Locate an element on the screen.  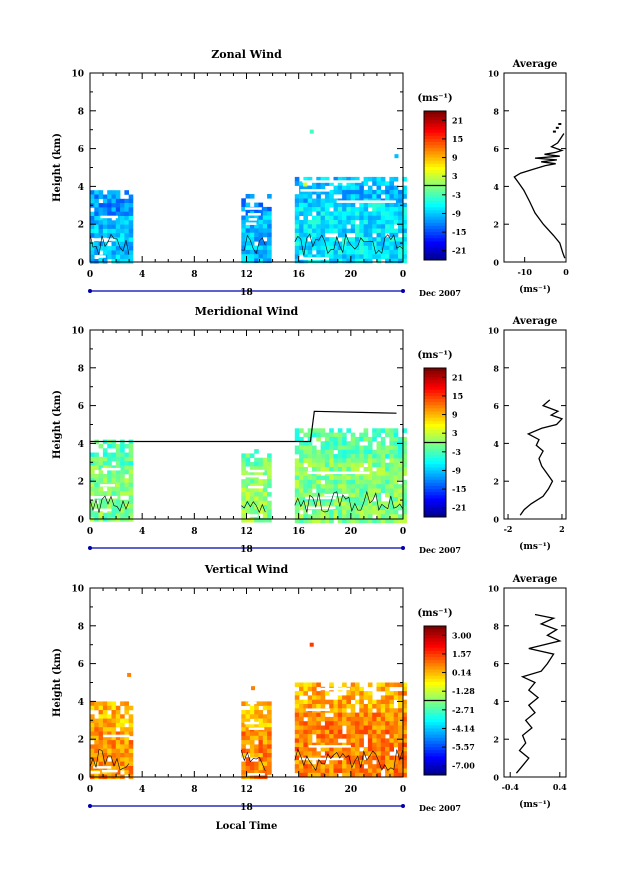
colorbar-tick-label: -3 is located at coordinates (456, 452).